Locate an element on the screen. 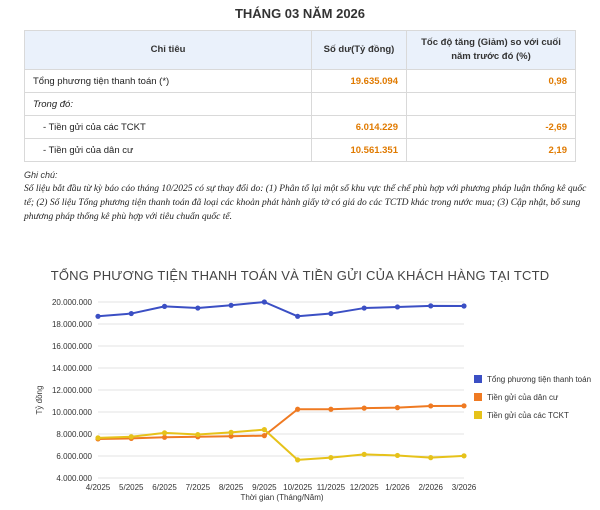  row-value: 6.014.229 is located at coordinates (359, 127).